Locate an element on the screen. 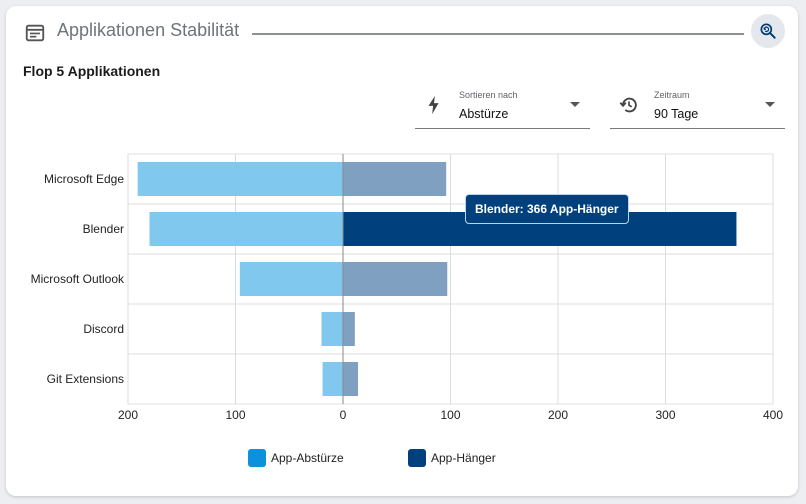 This screenshot has height=504, width=806. legend-item-hangs: App-Hänger is located at coordinates (452, 458).